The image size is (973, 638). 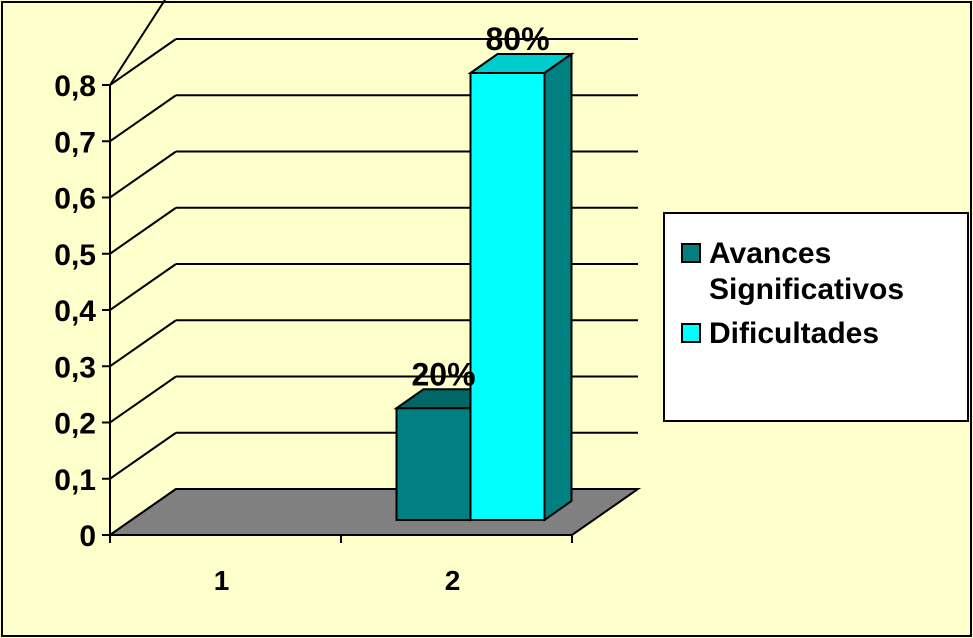 What do you see at coordinates (691, 253) in the screenshot?
I see `legend-swatch-avances` at bounding box center [691, 253].